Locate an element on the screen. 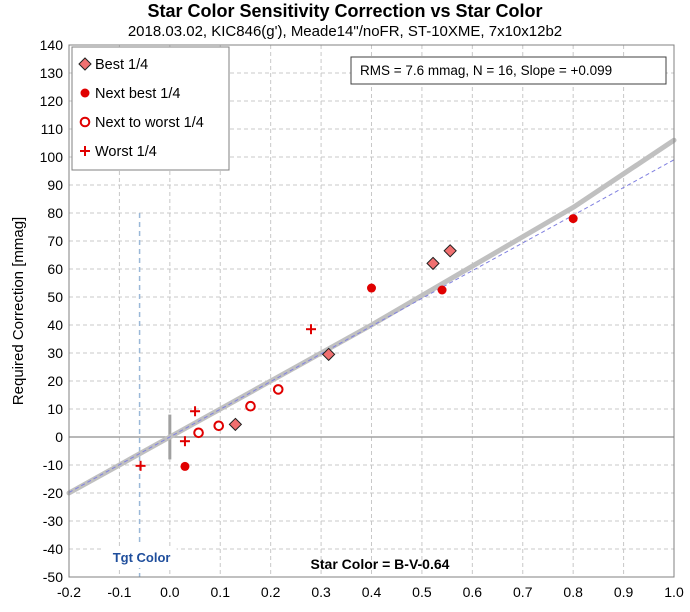  y-tick-label: -50 is located at coordinates (53, 577).